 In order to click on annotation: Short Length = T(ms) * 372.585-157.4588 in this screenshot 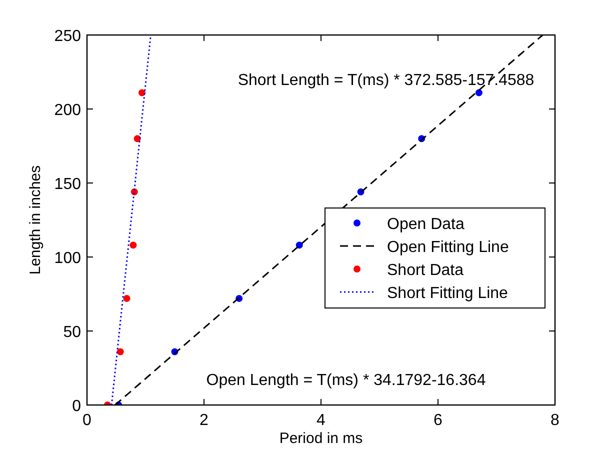, I will do `click(386, 80)`.